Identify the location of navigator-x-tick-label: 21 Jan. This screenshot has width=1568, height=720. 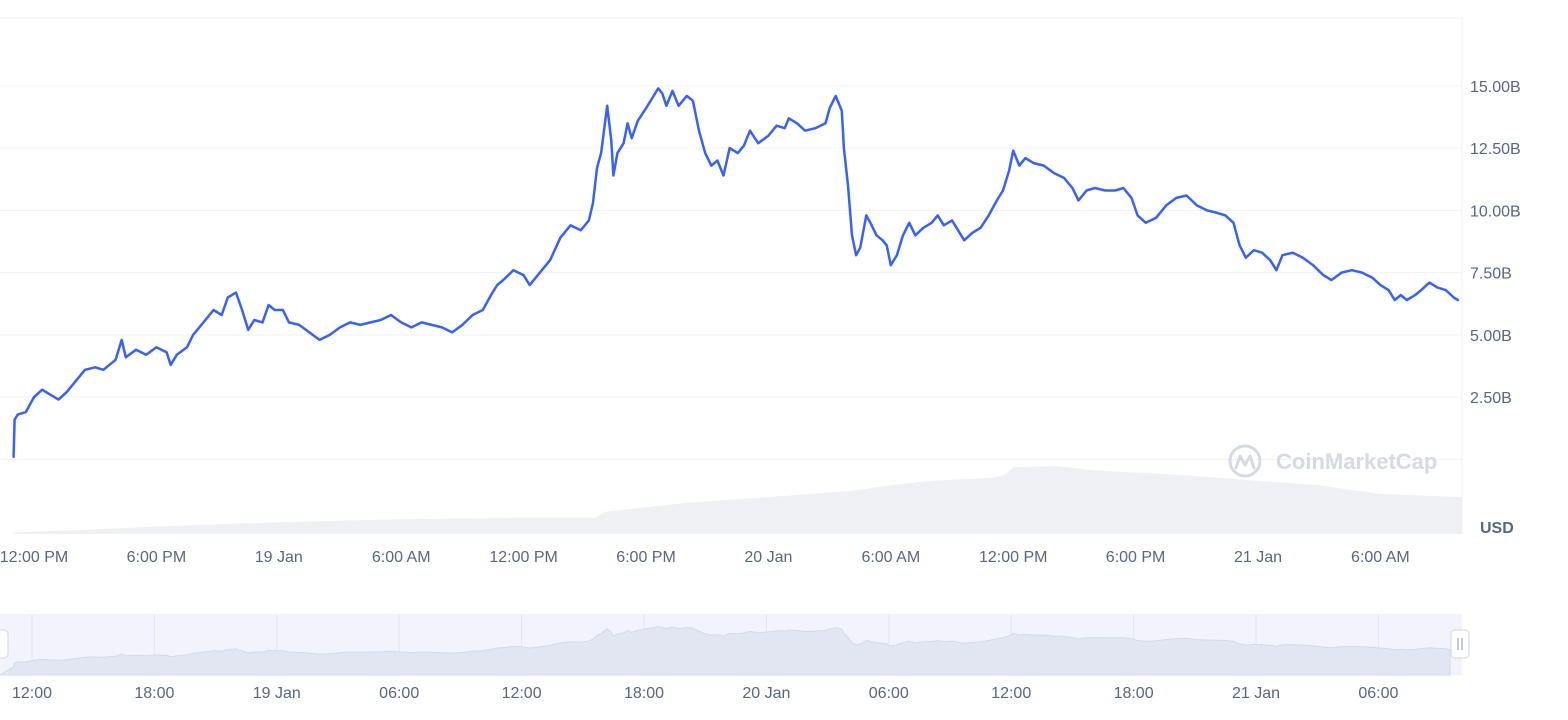
(1256, 693).